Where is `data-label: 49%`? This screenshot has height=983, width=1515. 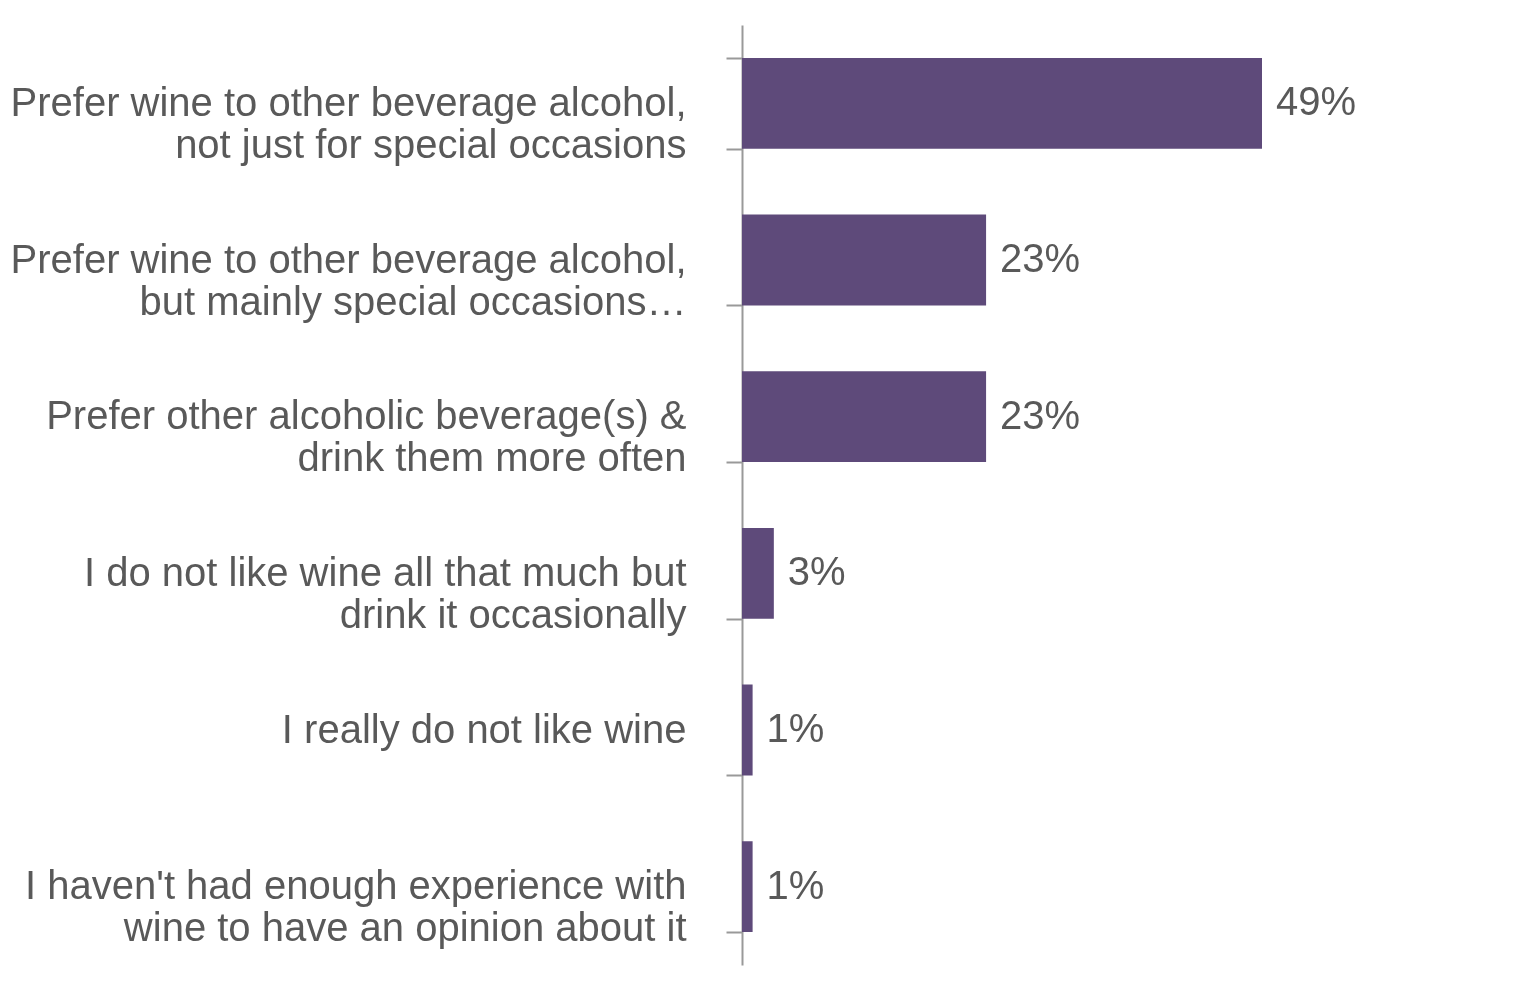 data-label: 49% is located at coordinates (1316, 101).